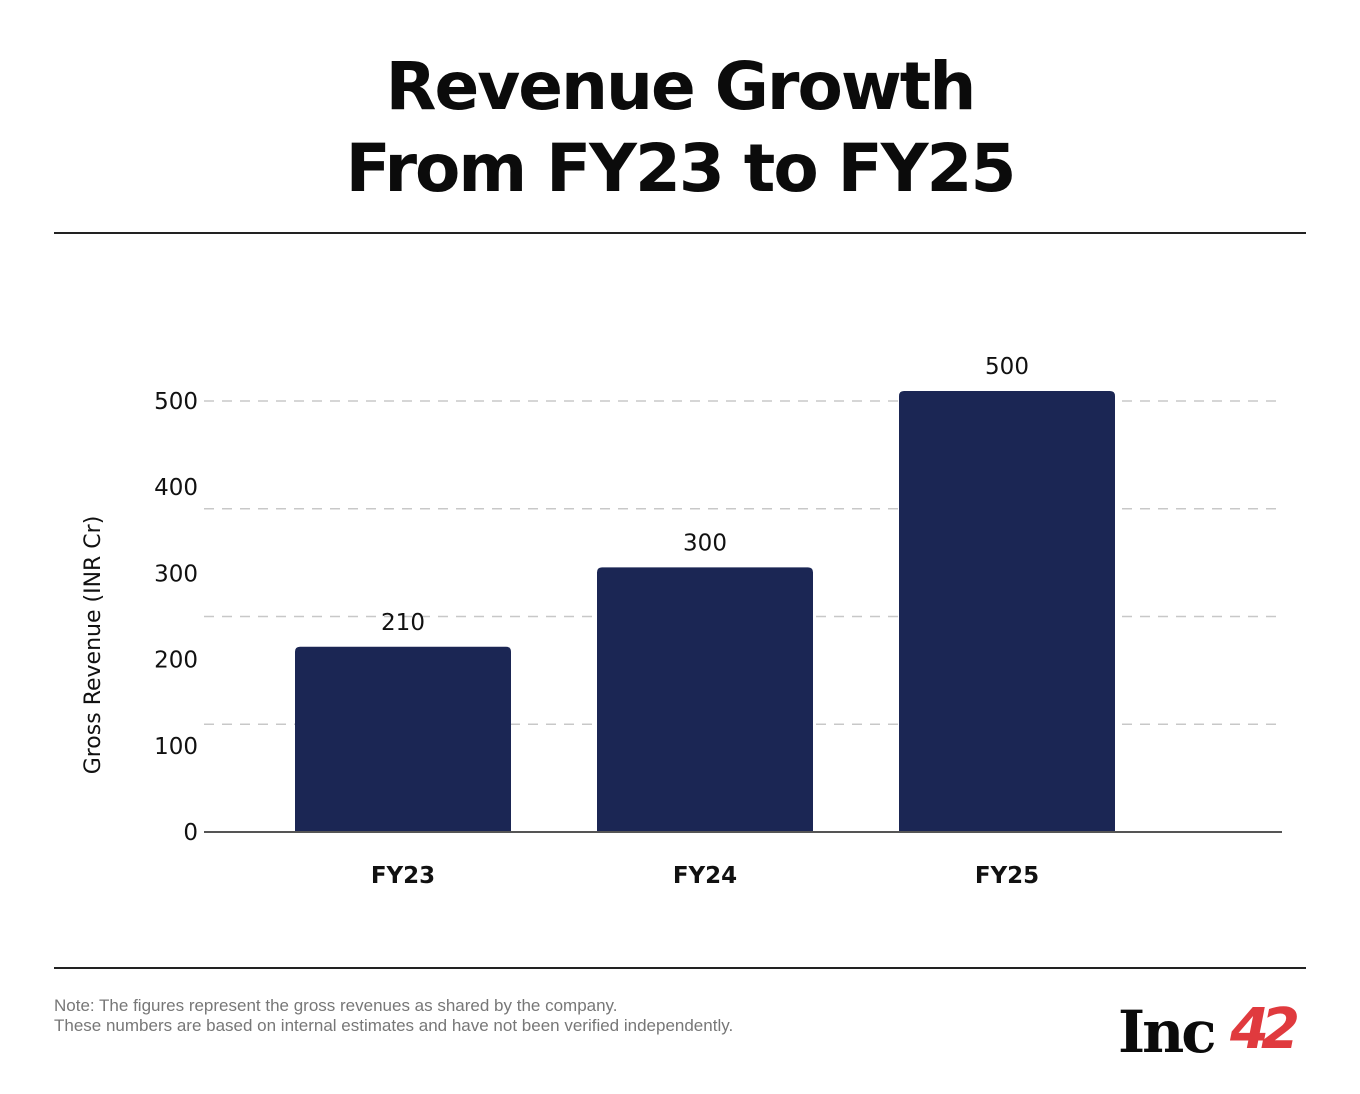 The width and height of the screenshot is (1360, 1094). Describe the element at coordinates (680, 968) in the screenshot. I see `bottom-divider` at that location.